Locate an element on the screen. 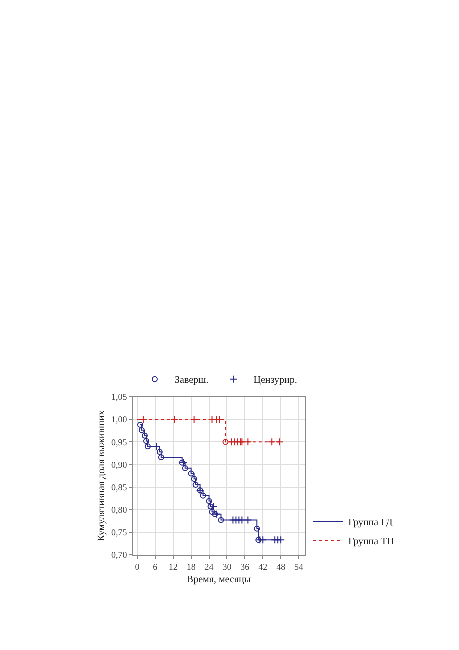 This screenshot has height=650, width=459. y-tick-label: 0,70 is located at coordinates (119, 555).